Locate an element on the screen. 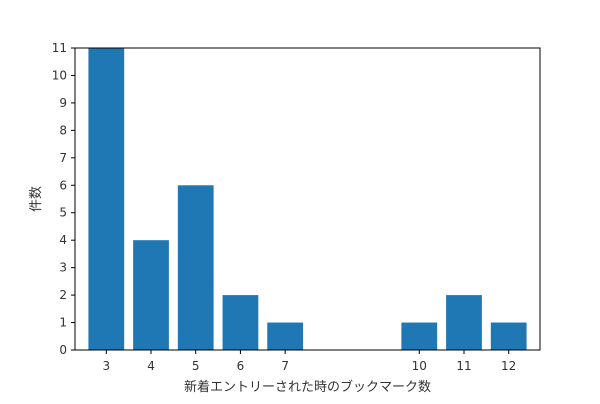  x-tick-label: 5 is located at coordinates (196, 366).